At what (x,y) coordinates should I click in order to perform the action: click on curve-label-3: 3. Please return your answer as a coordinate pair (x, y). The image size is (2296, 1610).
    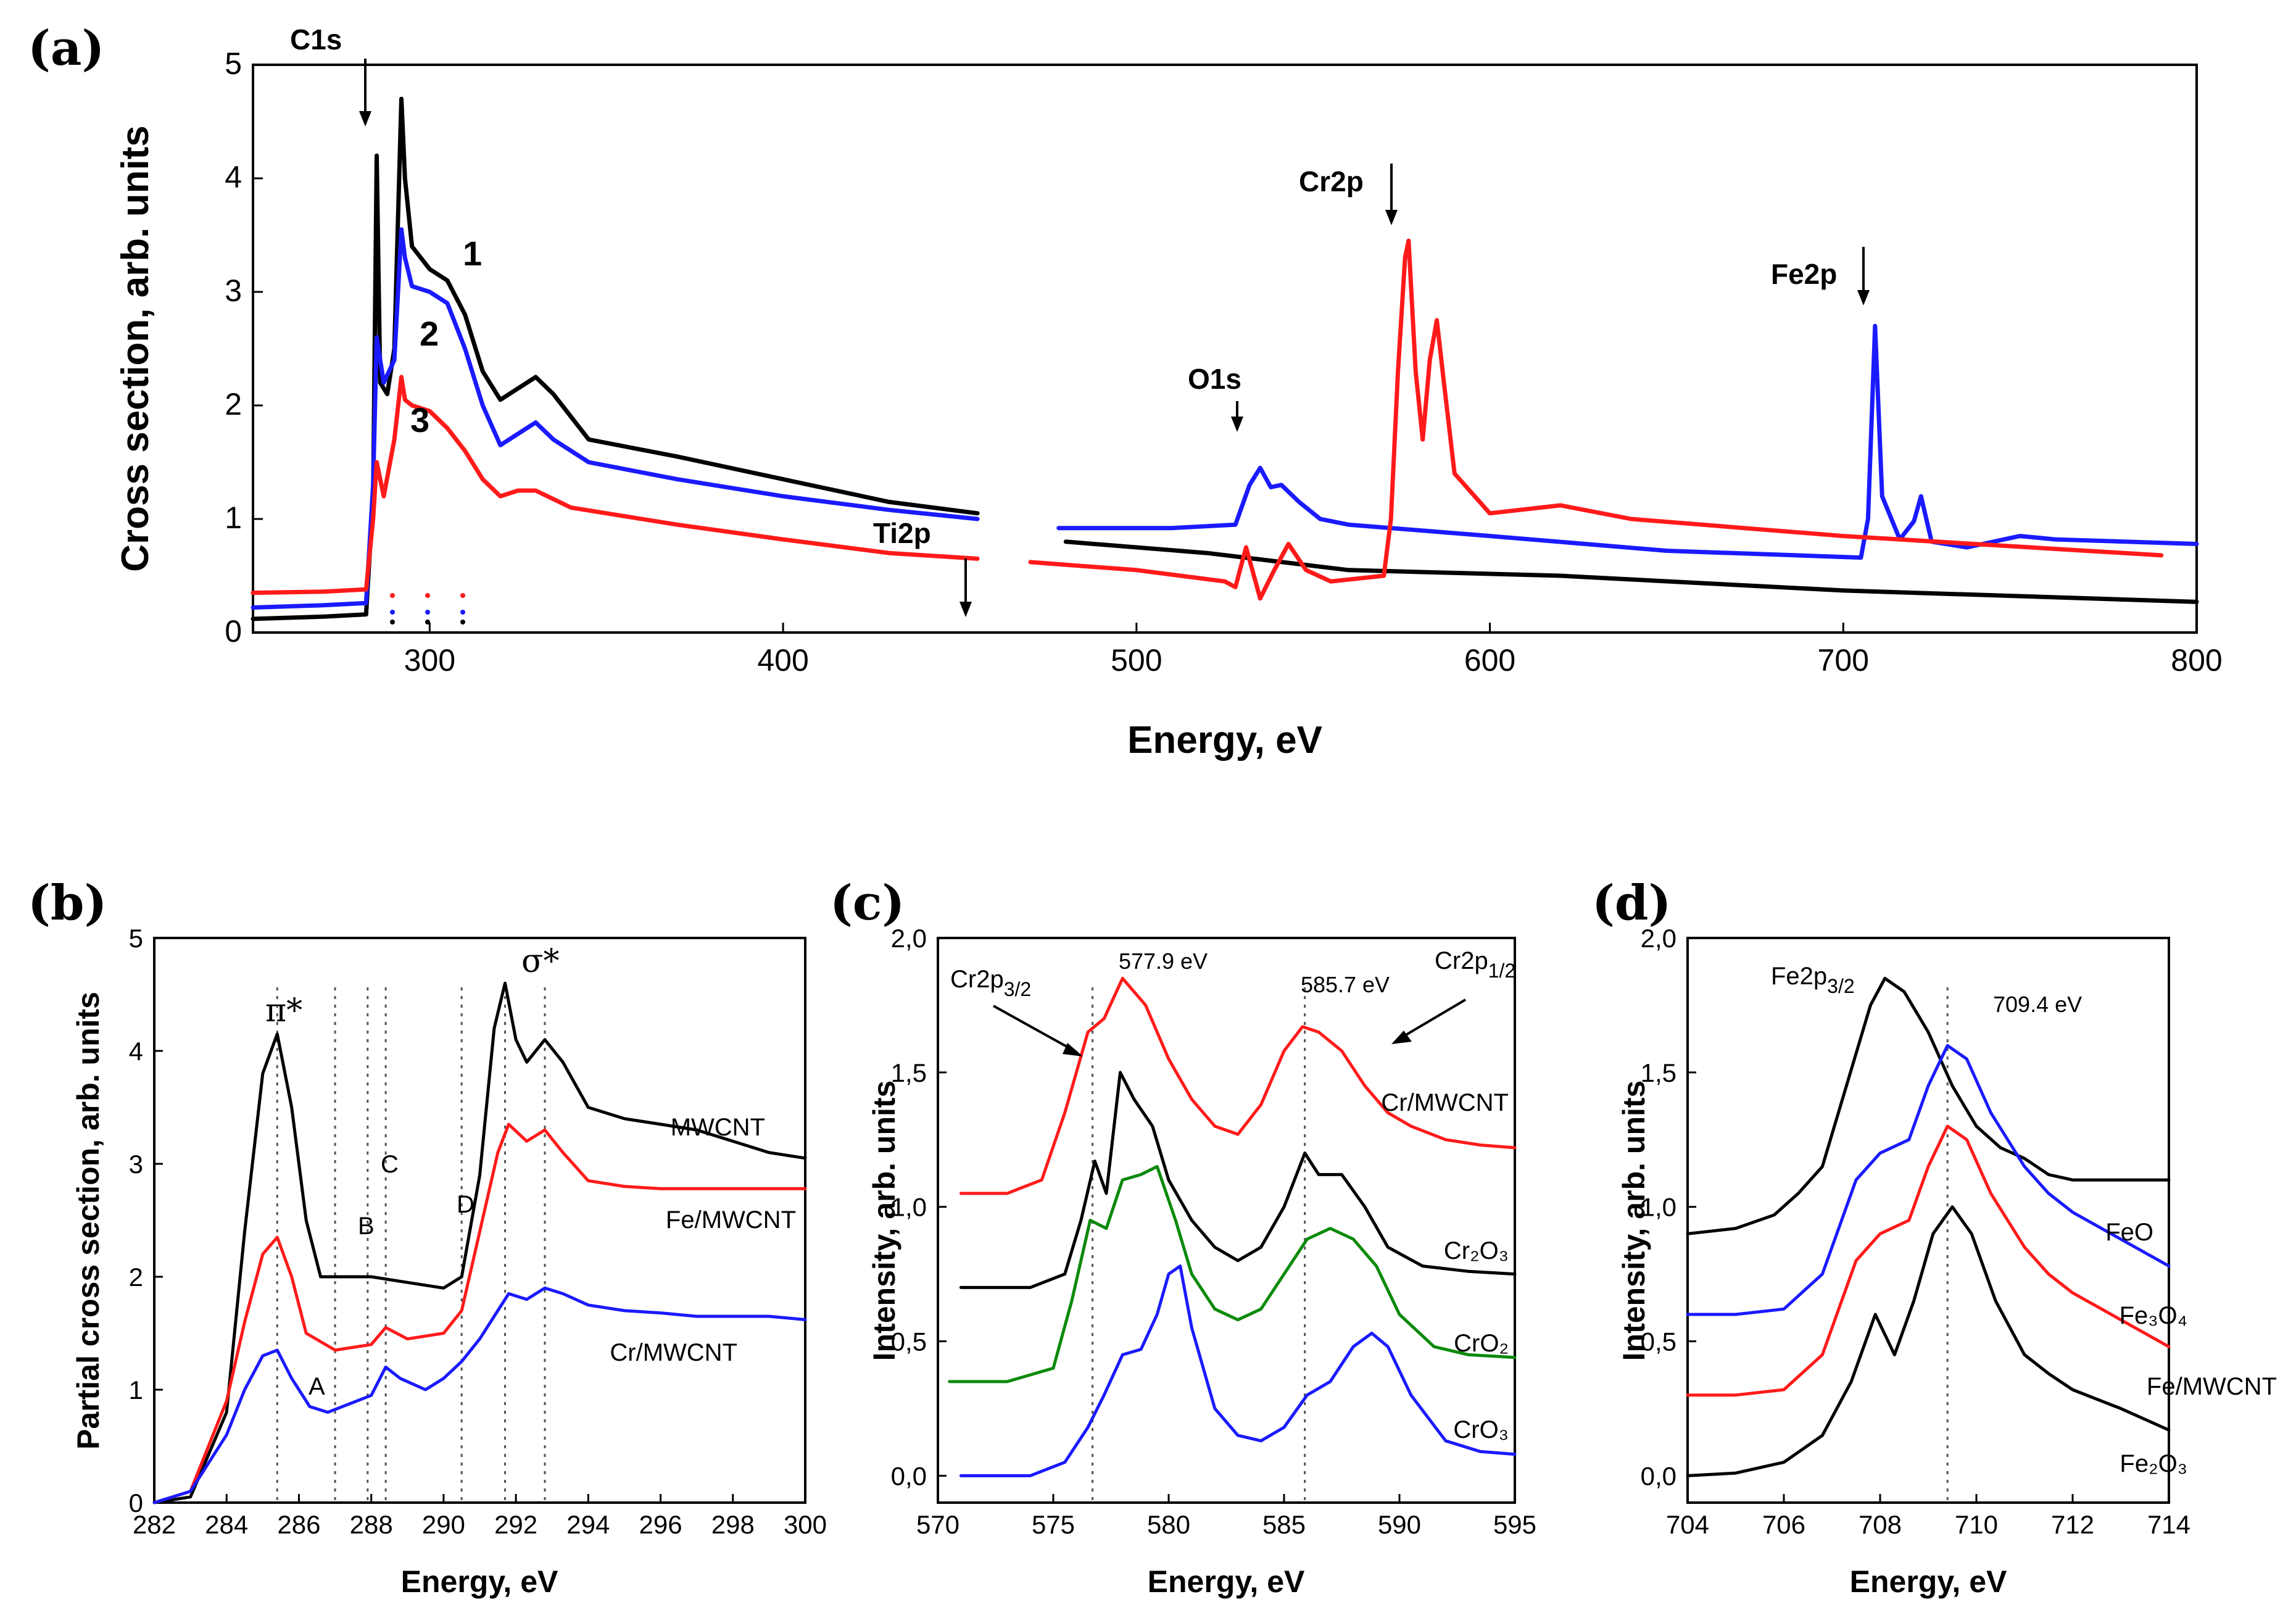
    Looking at the image, I should click on (419, 419).